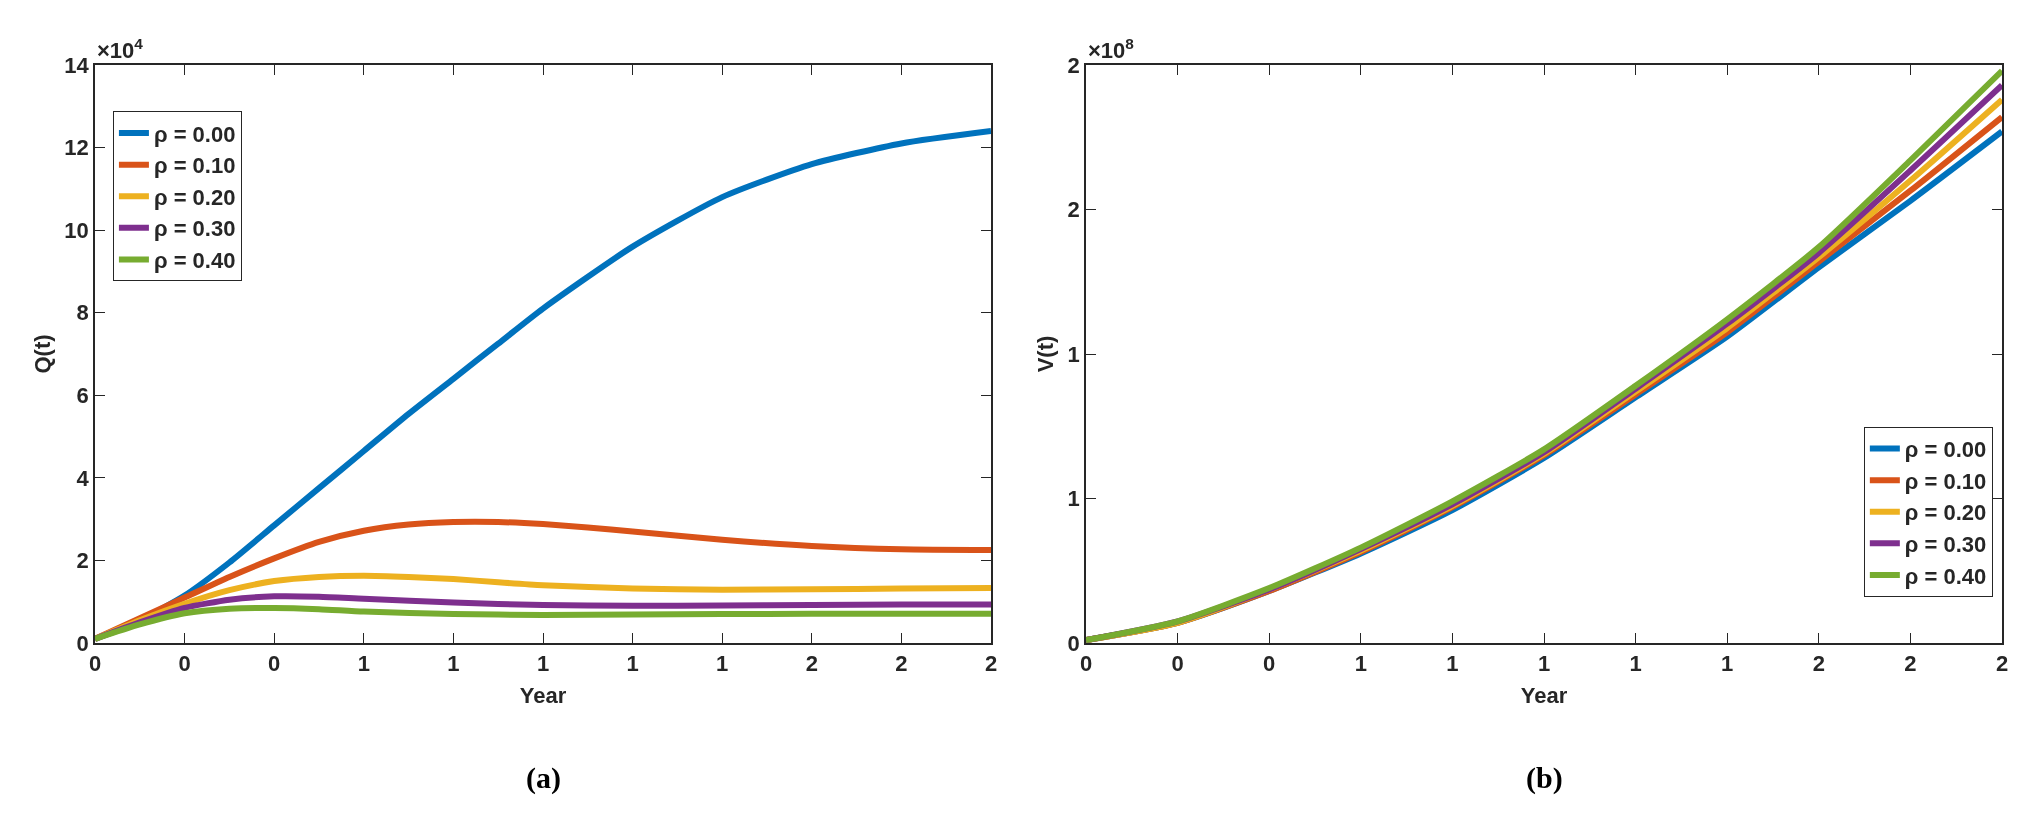  Describe the element at coordinates (76, 148) in the screenshot. I see `y-tick-label: 12` at that location.